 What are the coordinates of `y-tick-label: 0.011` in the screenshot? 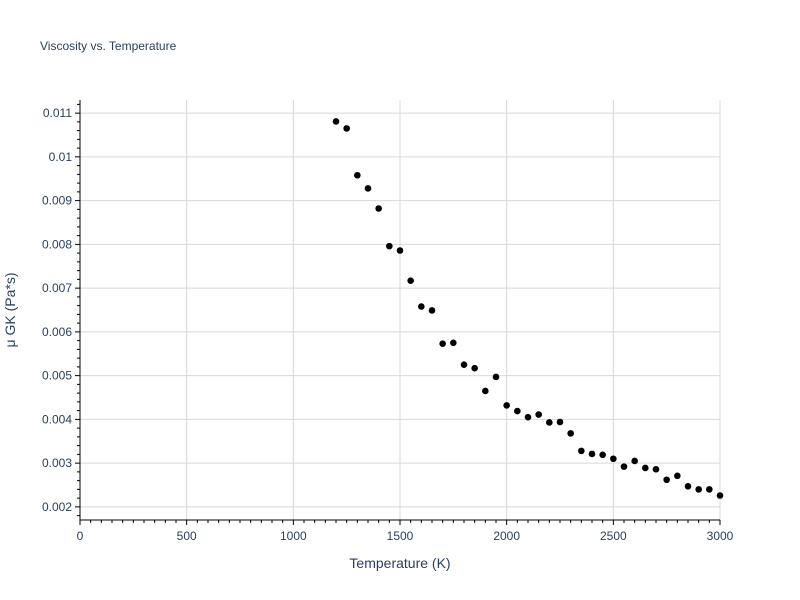 It's located at (57, 113).